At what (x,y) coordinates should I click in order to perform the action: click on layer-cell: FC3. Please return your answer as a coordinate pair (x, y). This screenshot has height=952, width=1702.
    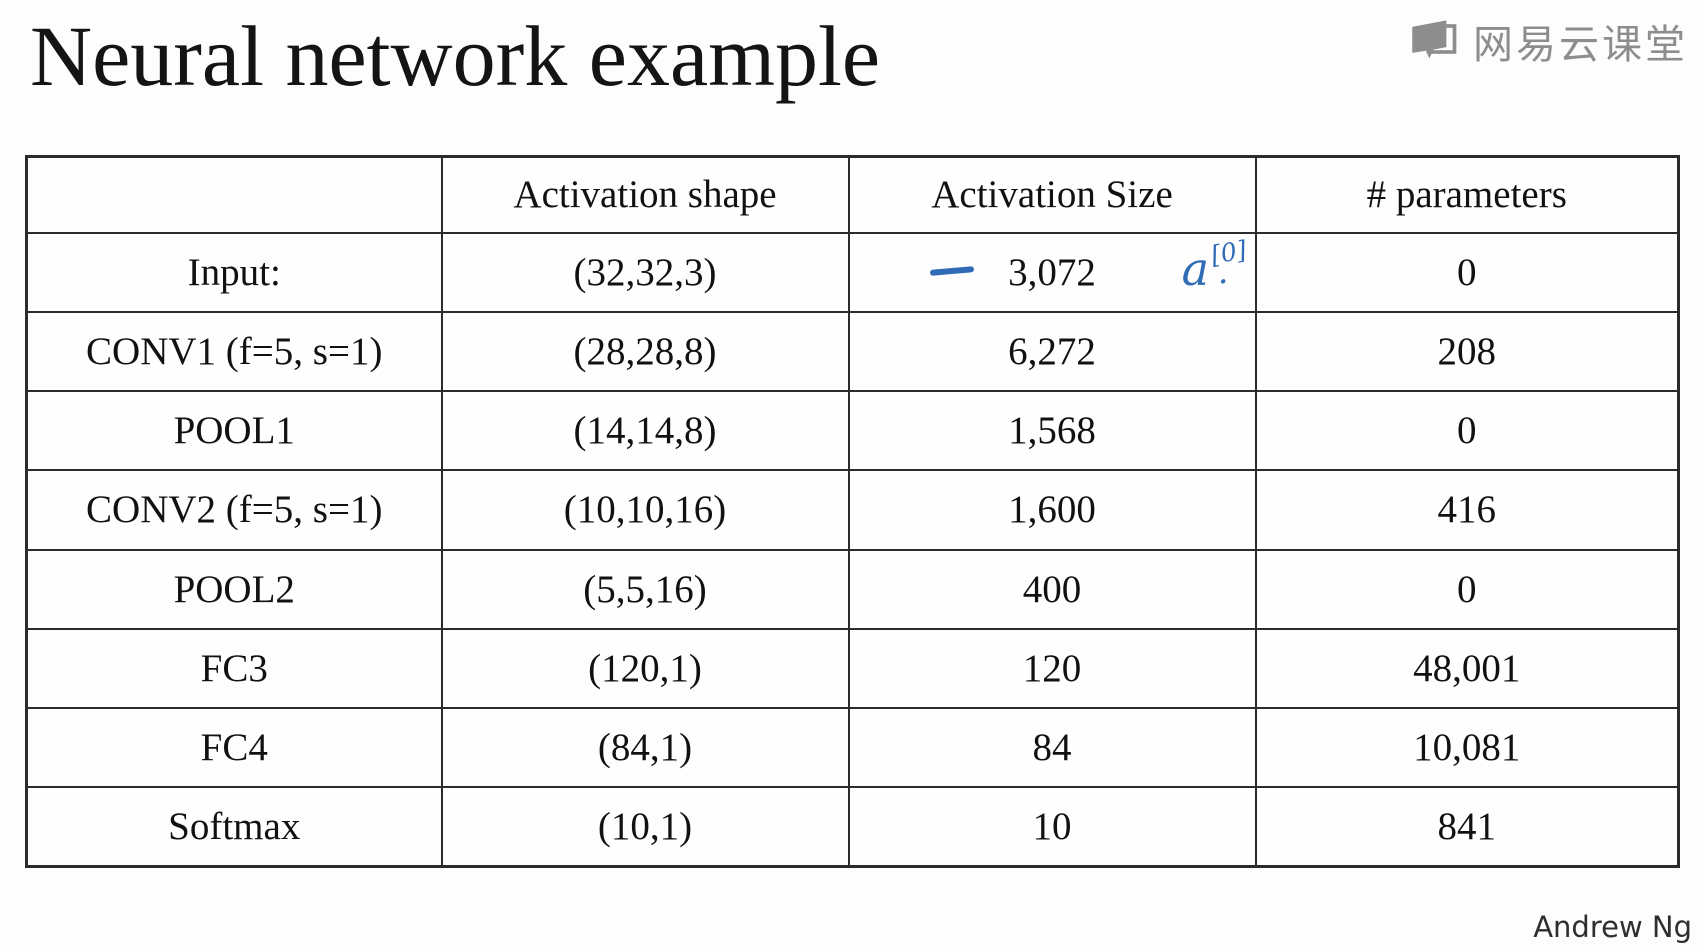
    Looking at the image, I should click on (234, 668).